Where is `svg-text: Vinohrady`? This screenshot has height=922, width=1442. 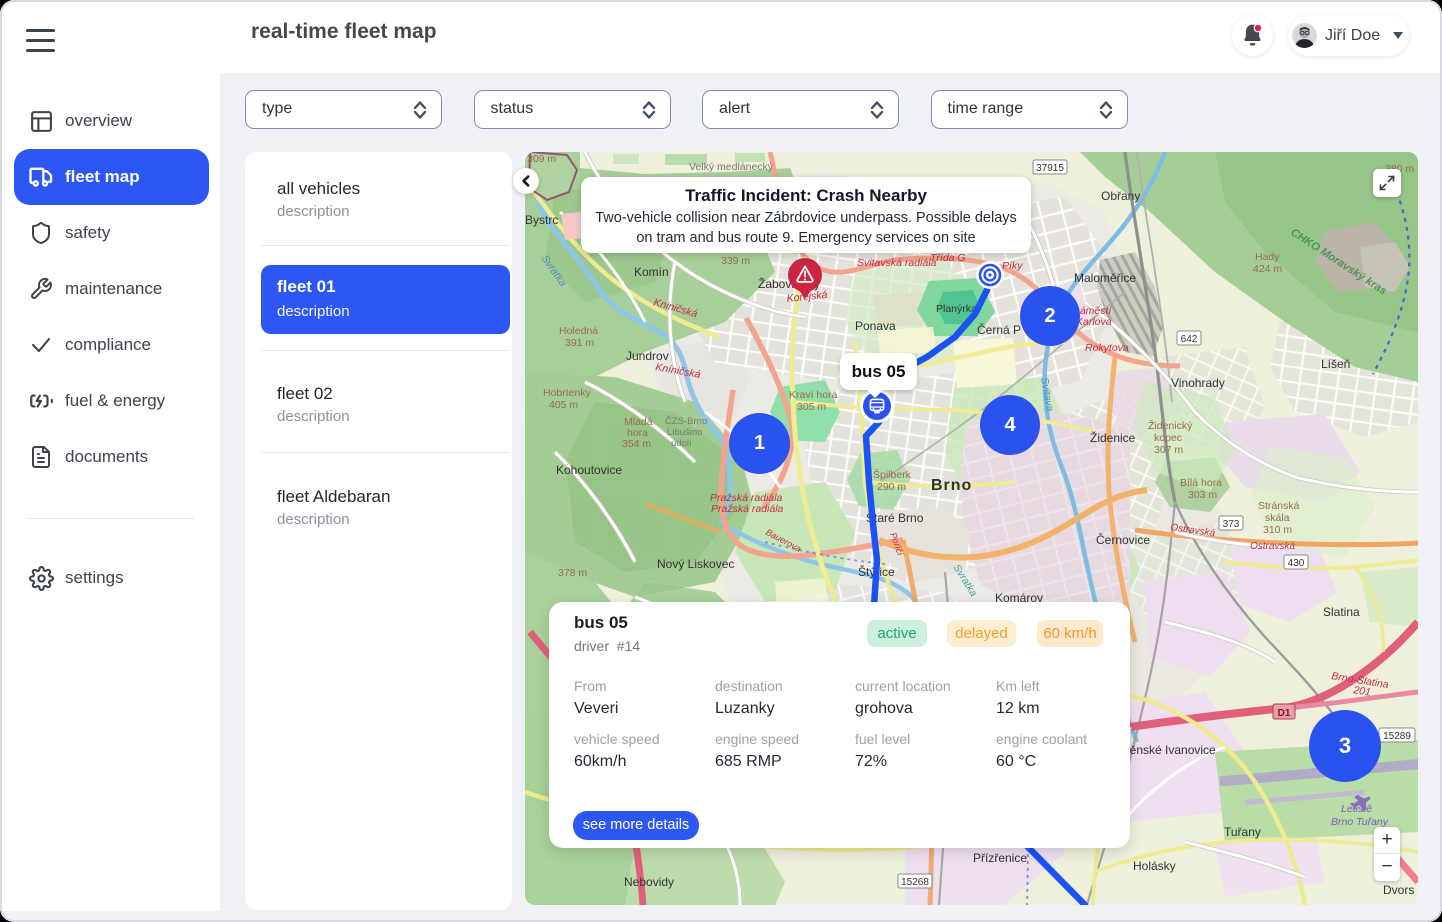
svg-text: Vinohrady is located at coordinates (1198, 383).